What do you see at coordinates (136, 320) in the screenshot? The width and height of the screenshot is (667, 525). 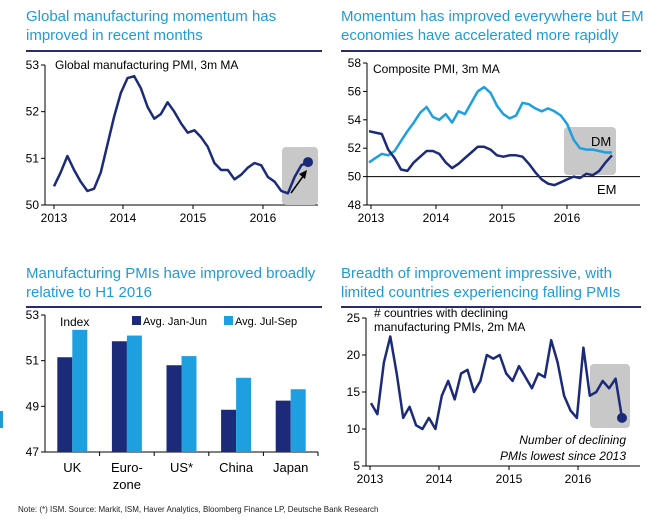 I see `legend-swatch-jan-jun` at bounding box center [136, 320].